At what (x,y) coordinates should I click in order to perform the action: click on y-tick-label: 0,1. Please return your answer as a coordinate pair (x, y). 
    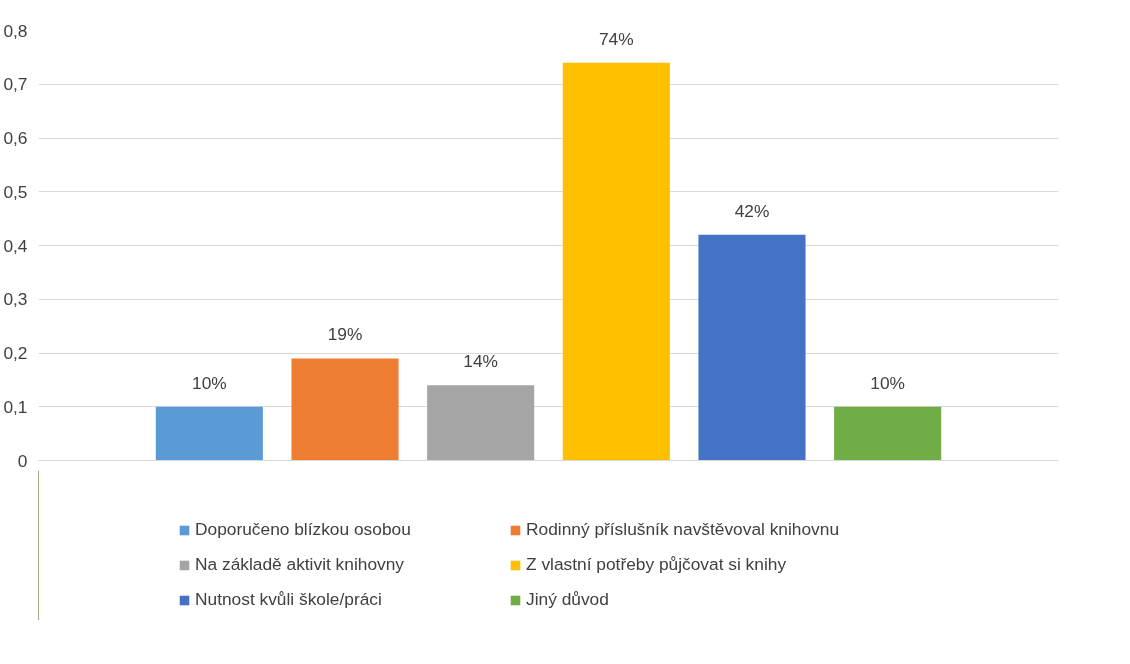
    Looking at the image, I should click on (15, 406).